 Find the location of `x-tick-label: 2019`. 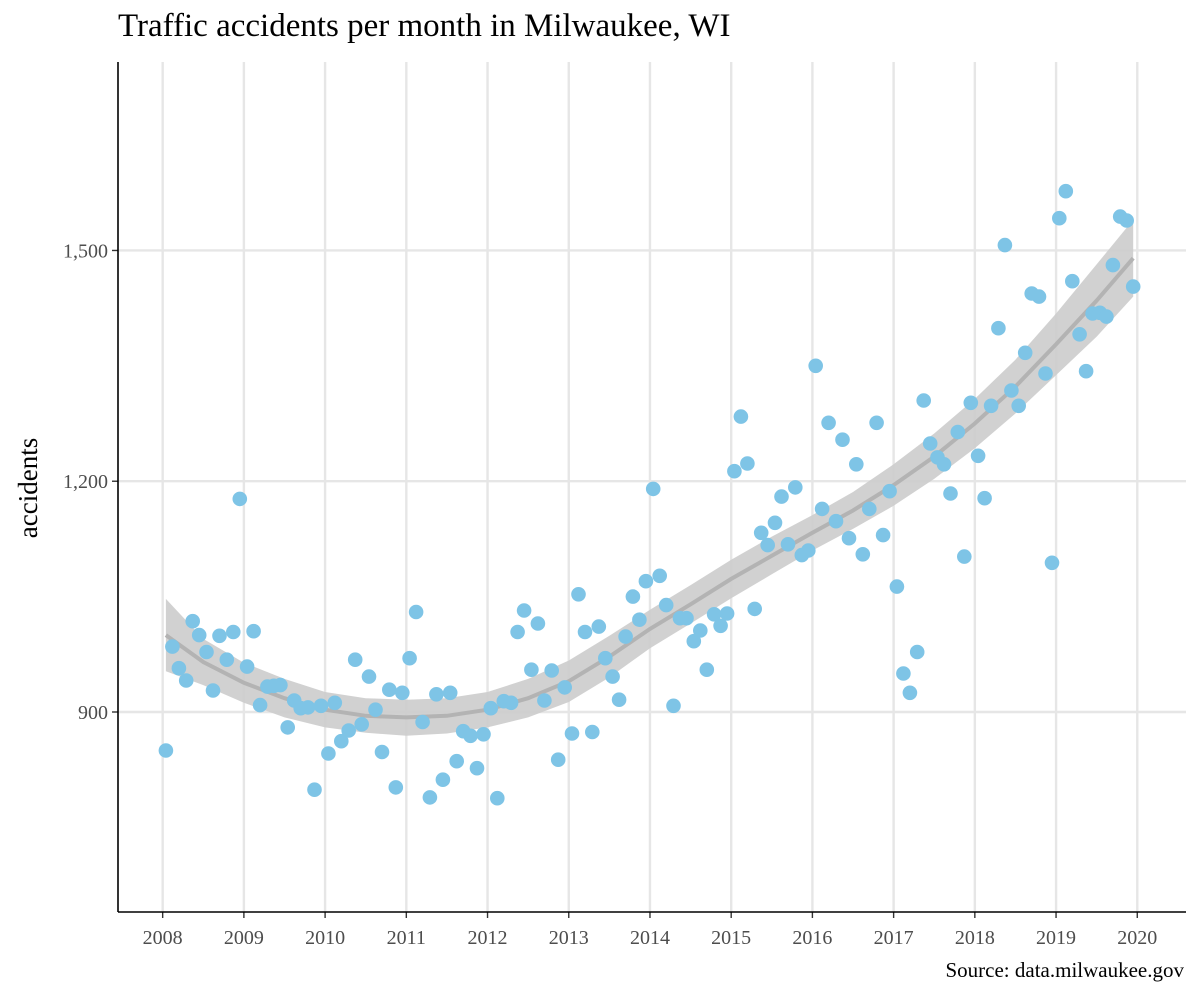

x-tick-label: 2019 is located at coordinates (1056, 938).